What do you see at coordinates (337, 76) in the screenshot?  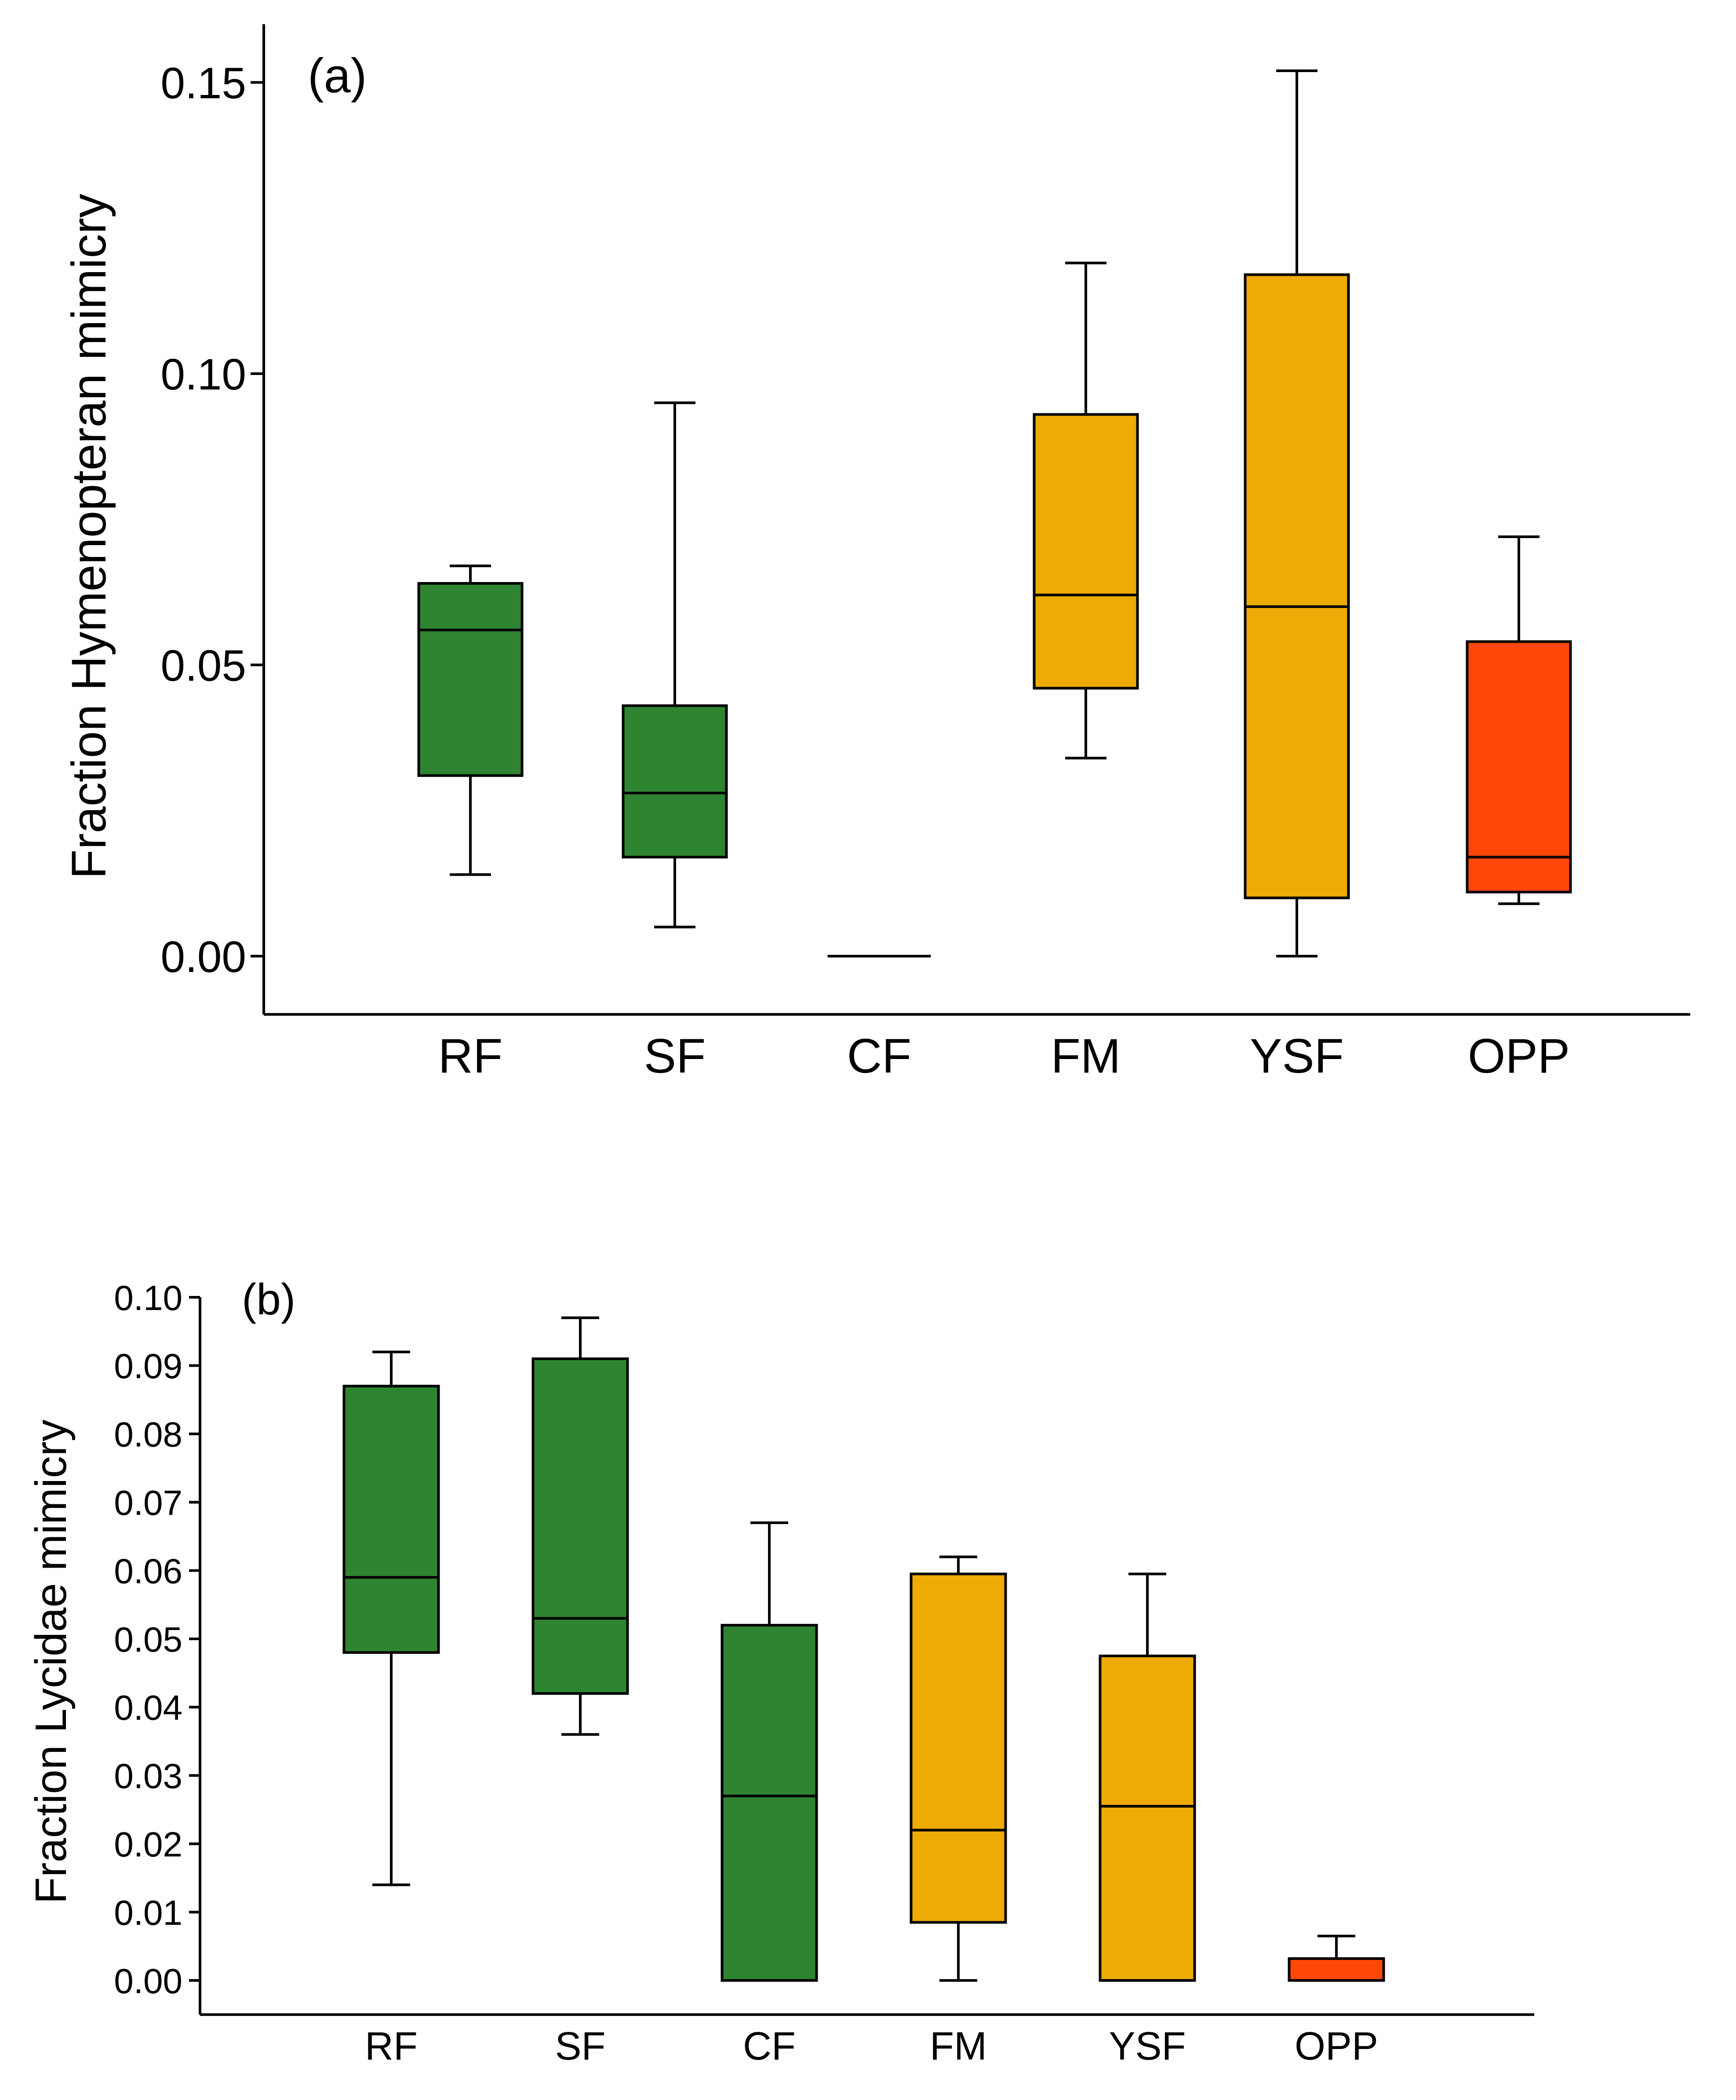 I see `panel-a-label: (a)` at bounding box center [337, 76].